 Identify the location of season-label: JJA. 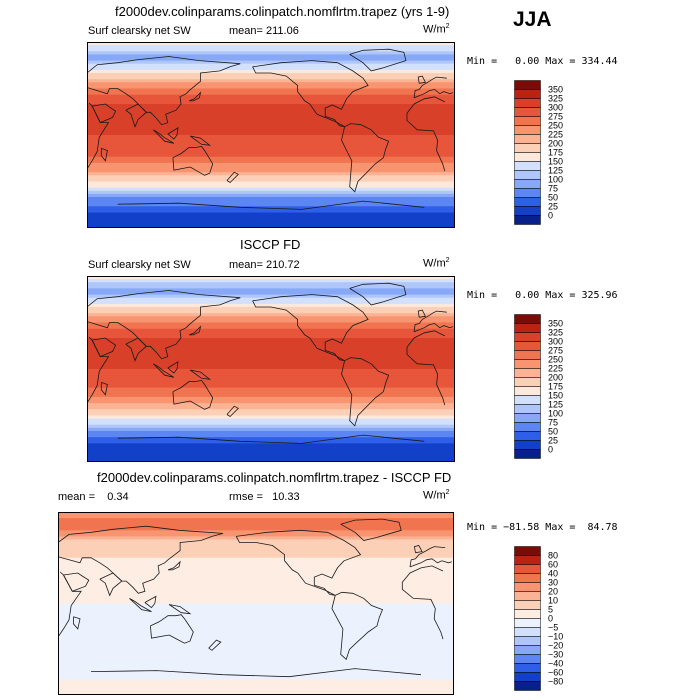
(532, 19).